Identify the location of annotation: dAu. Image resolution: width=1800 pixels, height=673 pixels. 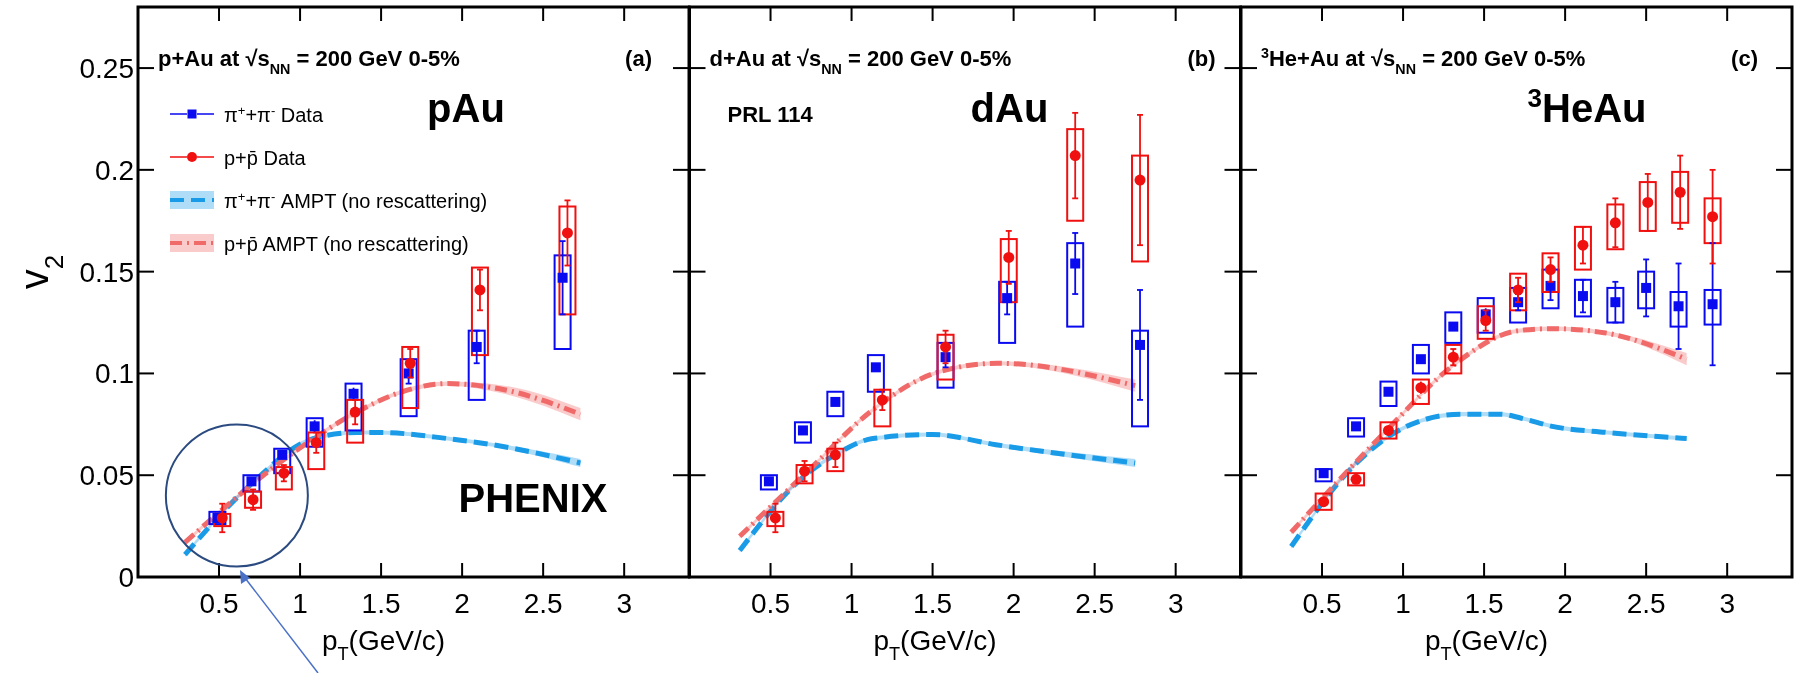
(1009, 108).